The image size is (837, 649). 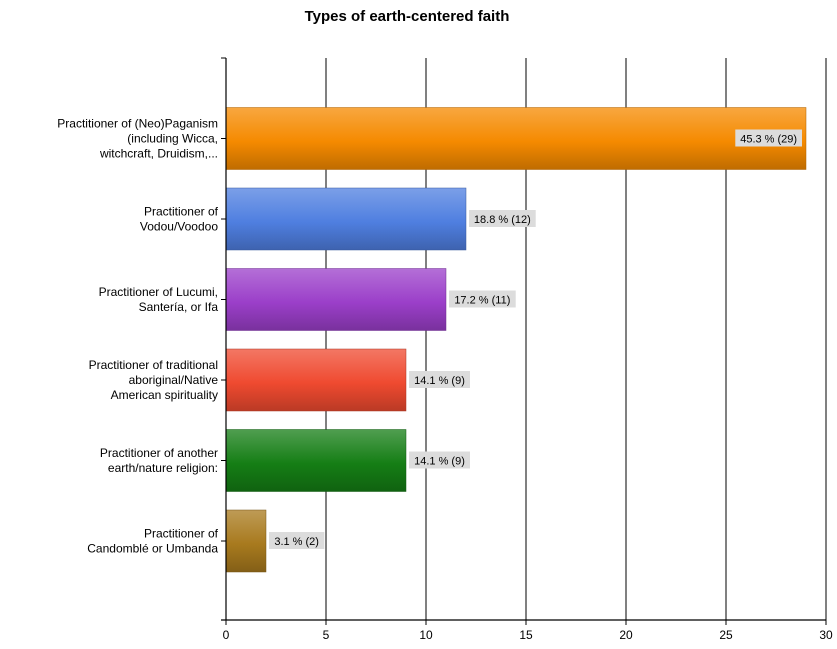 I want to click on data-label: 18.8 % (12), so click(x=502, y=220).